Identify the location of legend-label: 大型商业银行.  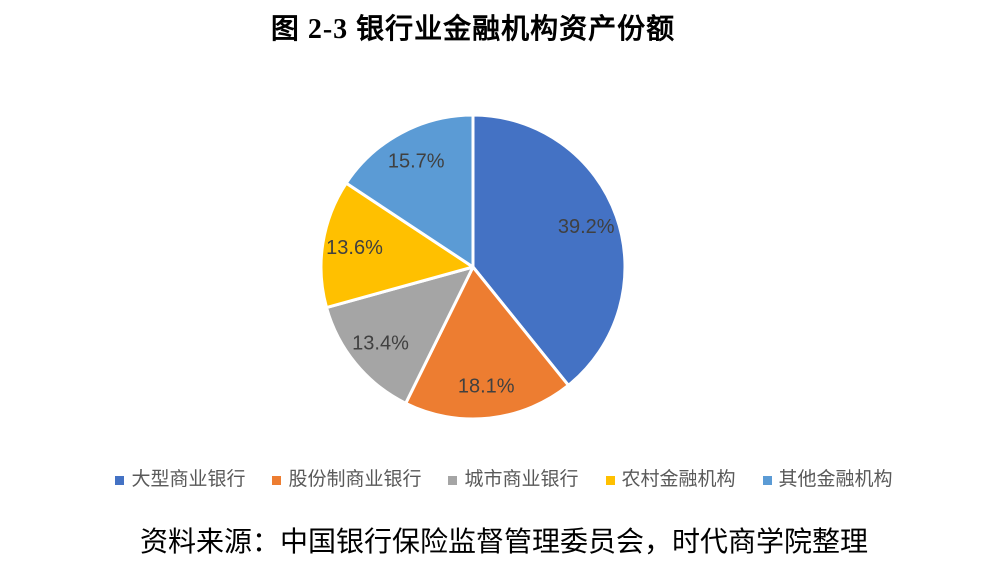
(188, 479).